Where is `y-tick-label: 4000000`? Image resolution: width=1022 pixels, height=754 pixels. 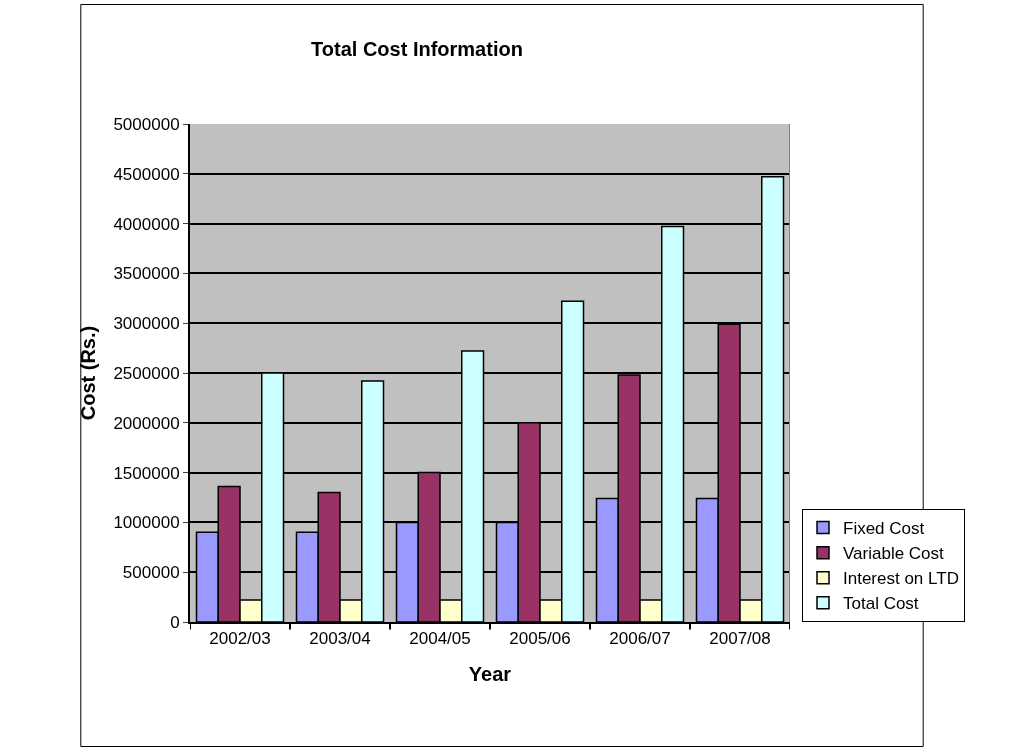
y-tick-label: 4000000 is located at coordinates (146, 224).